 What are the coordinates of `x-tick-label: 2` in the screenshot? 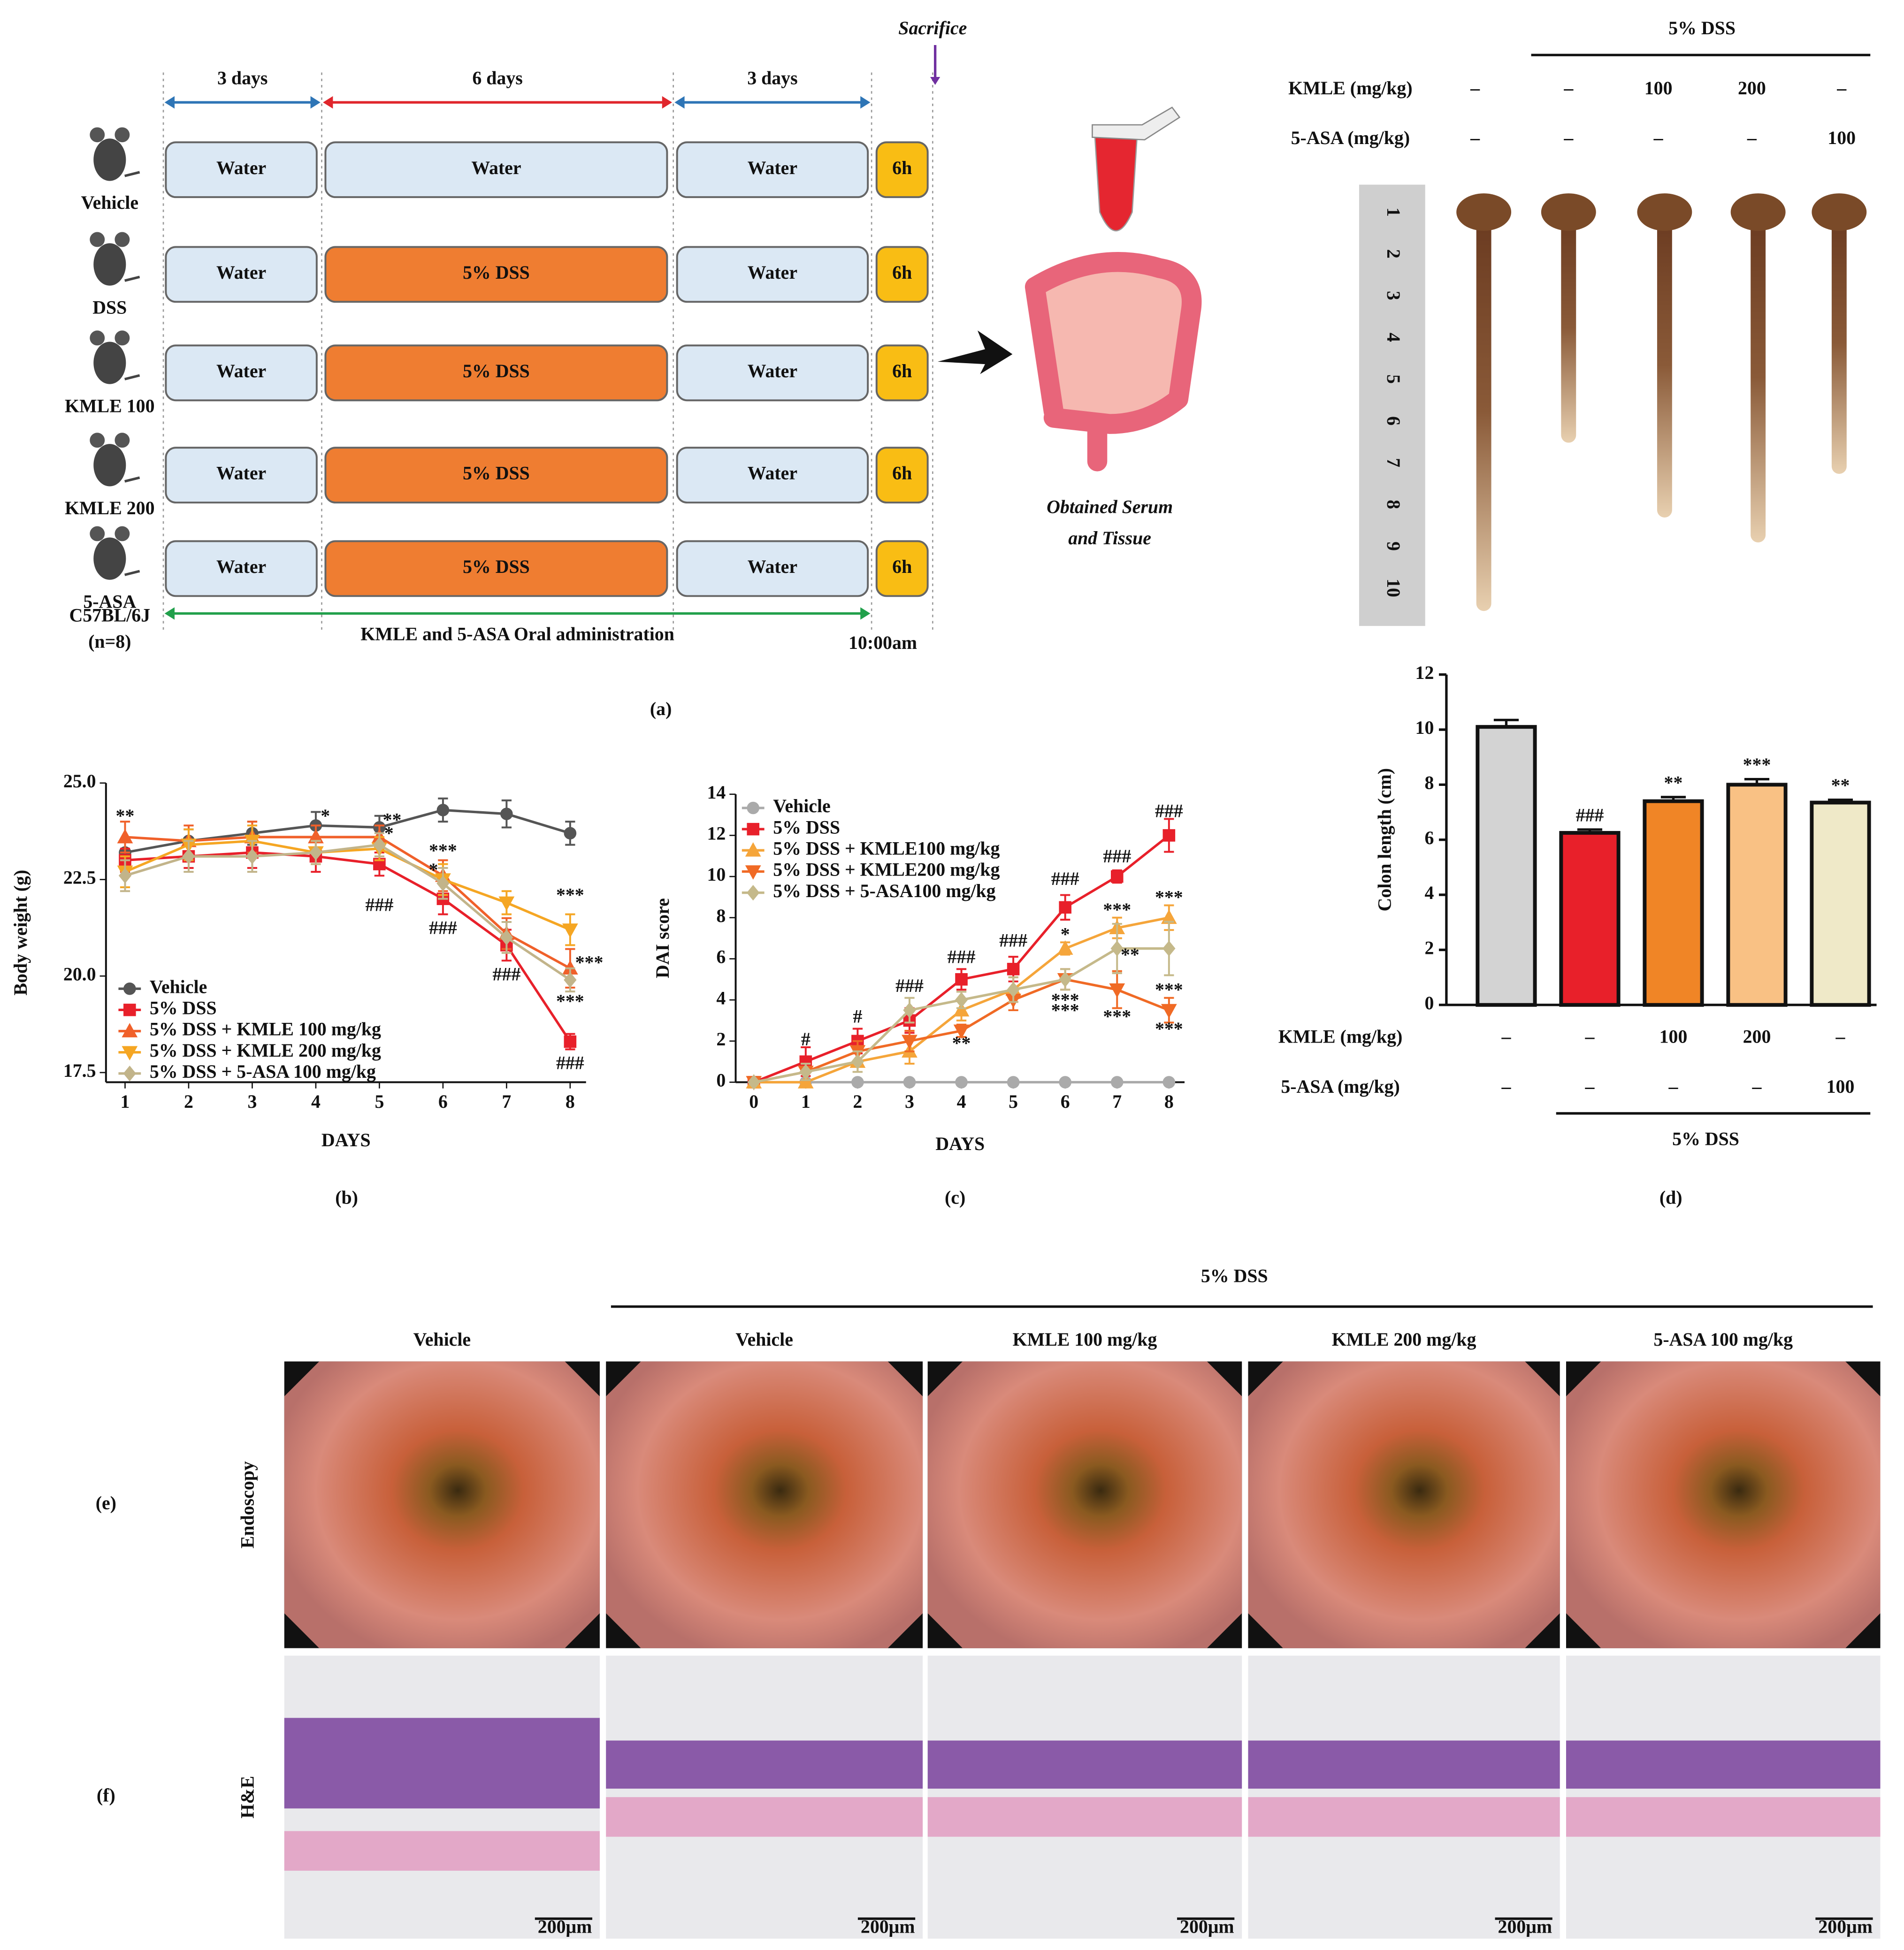 It's located at (858, 1101).